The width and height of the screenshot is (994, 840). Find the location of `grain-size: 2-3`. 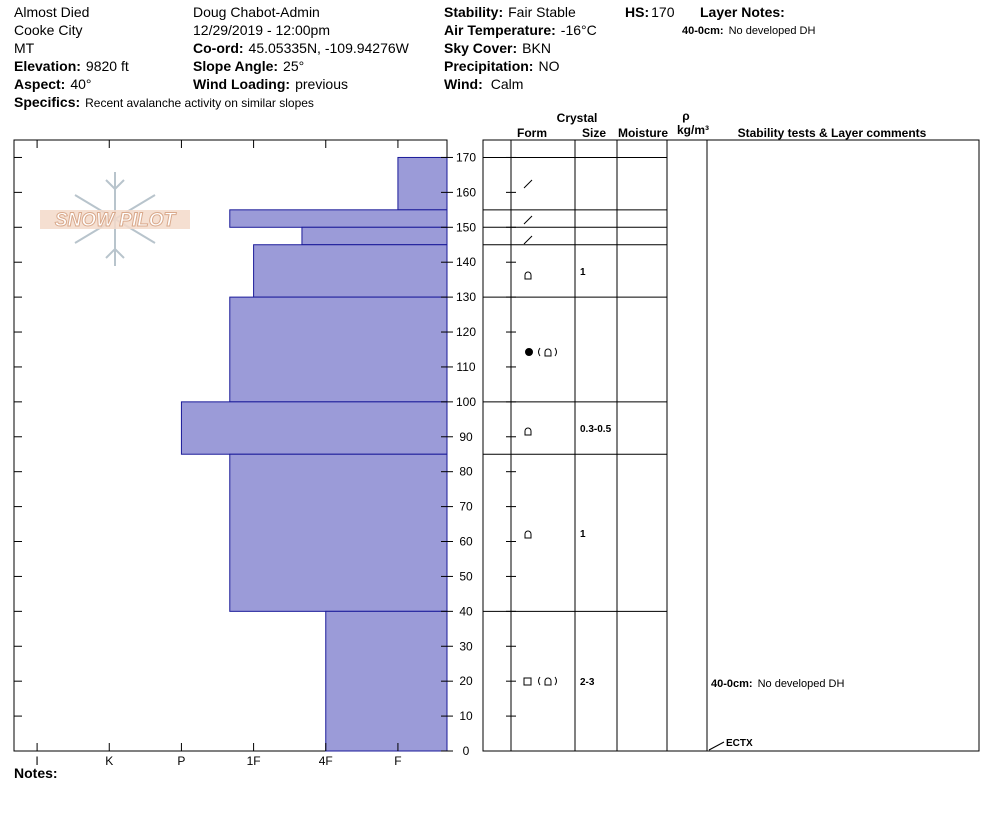

grain-size: 2-3 is located at coordinates (587, 682).